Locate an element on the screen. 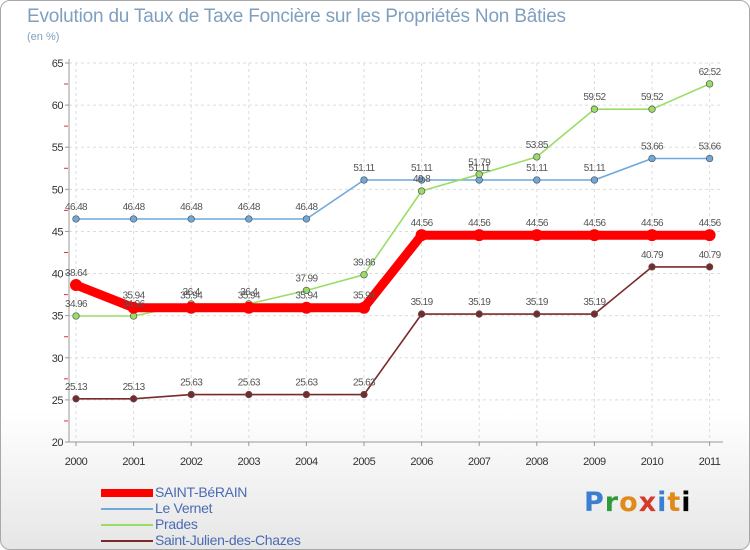  data-label-prades: 36.4 is located at coordinates (249, 292).